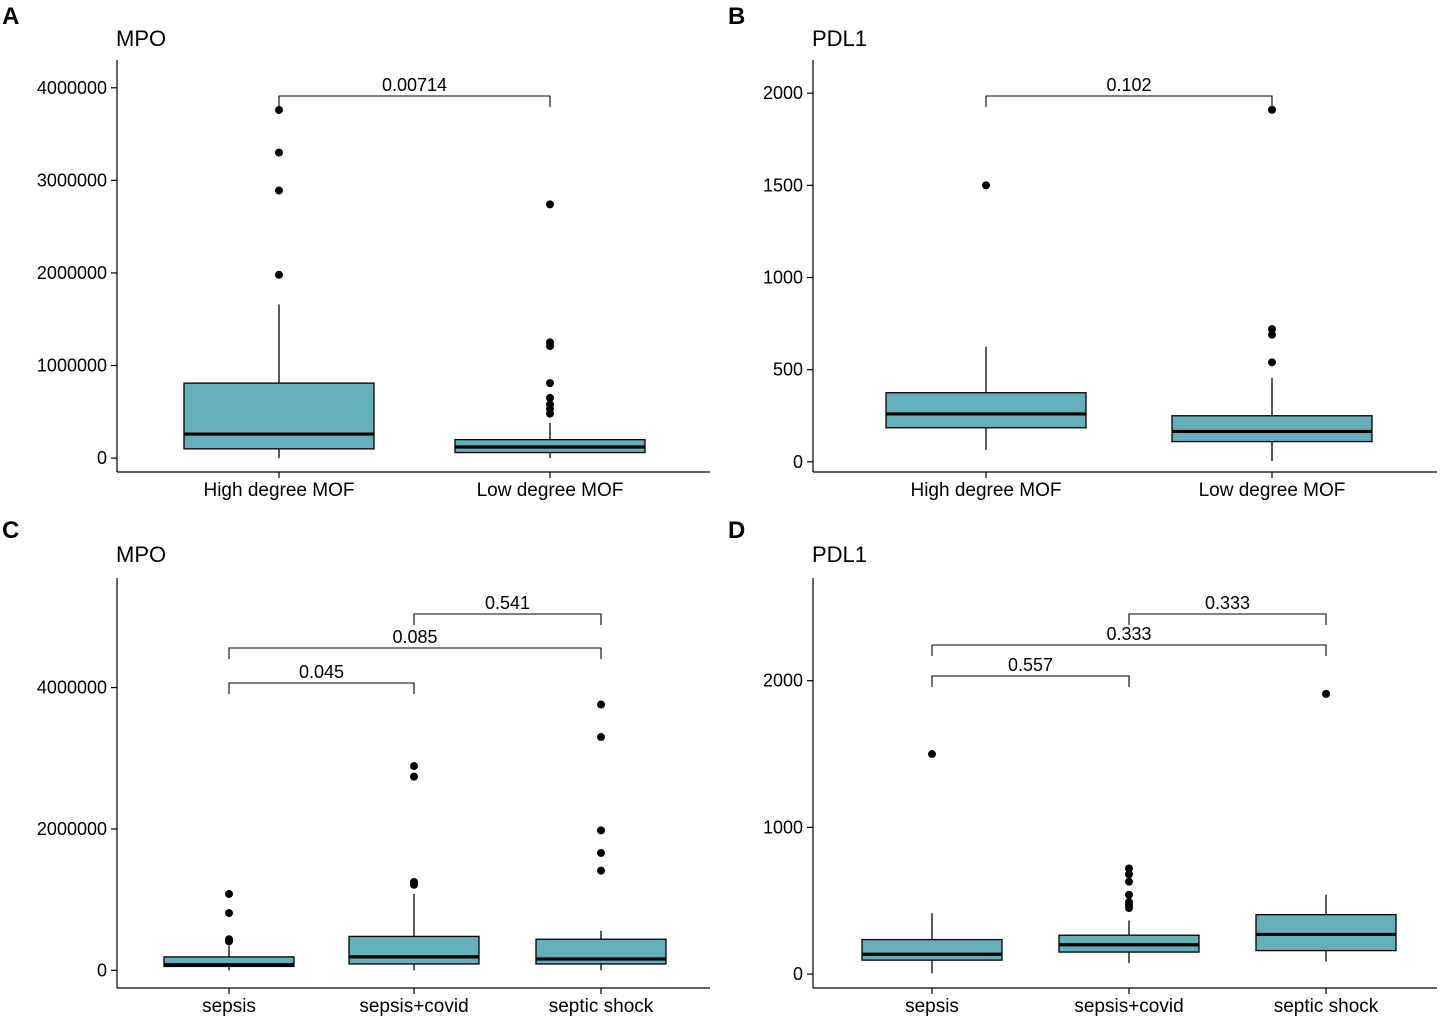  I want to click on y-tick-label: 500, so click(788, 370).